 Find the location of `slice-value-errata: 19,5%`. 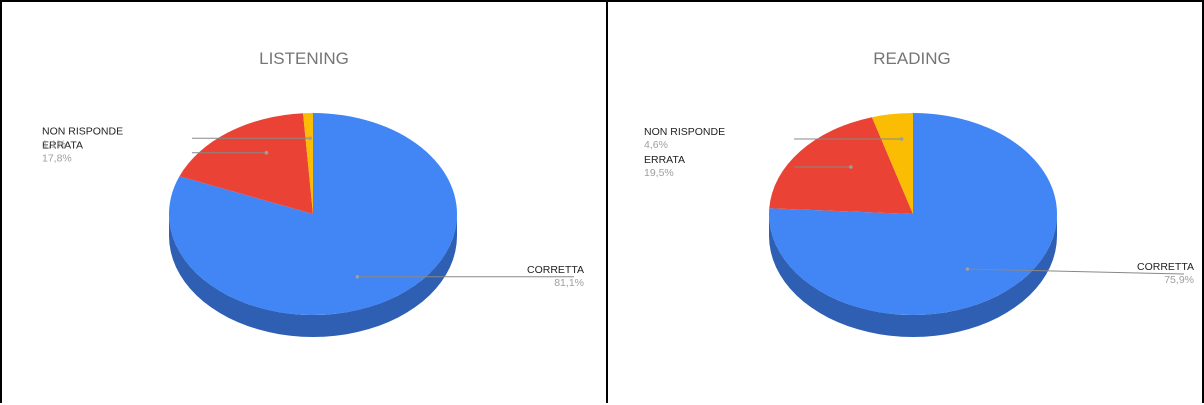

slice-value-errata: 19,5% is located at coordinates (659, 173).